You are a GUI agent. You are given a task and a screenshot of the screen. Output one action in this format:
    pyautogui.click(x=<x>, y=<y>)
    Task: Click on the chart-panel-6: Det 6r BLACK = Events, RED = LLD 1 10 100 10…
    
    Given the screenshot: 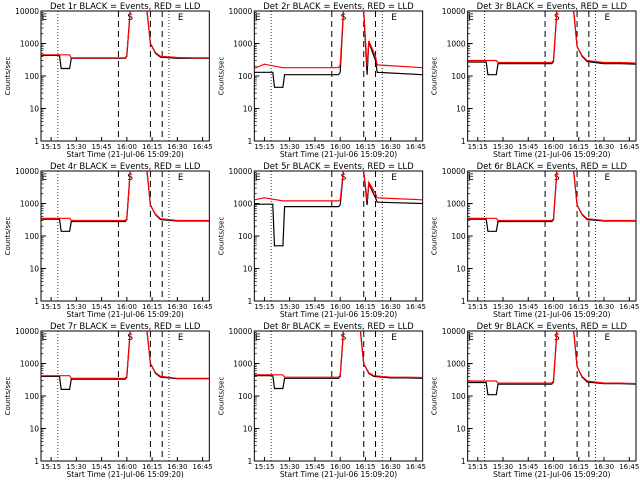 What is the action you would take?
    pyautogui.click(x=535, y=240)
    